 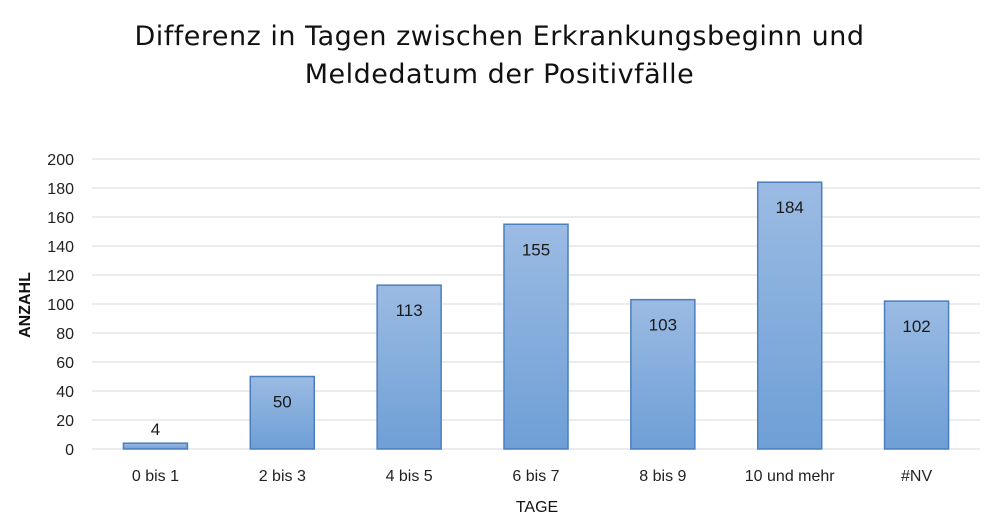 What do you see at coordinates (662, 476) in the screenshot?
I see `x-tick-label: 8 bis 9` at bounding box center [662, 476].